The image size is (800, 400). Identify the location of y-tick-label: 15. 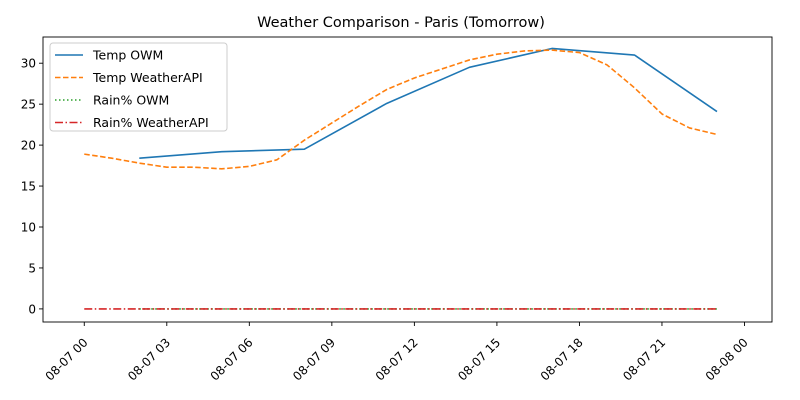
(28, 187).